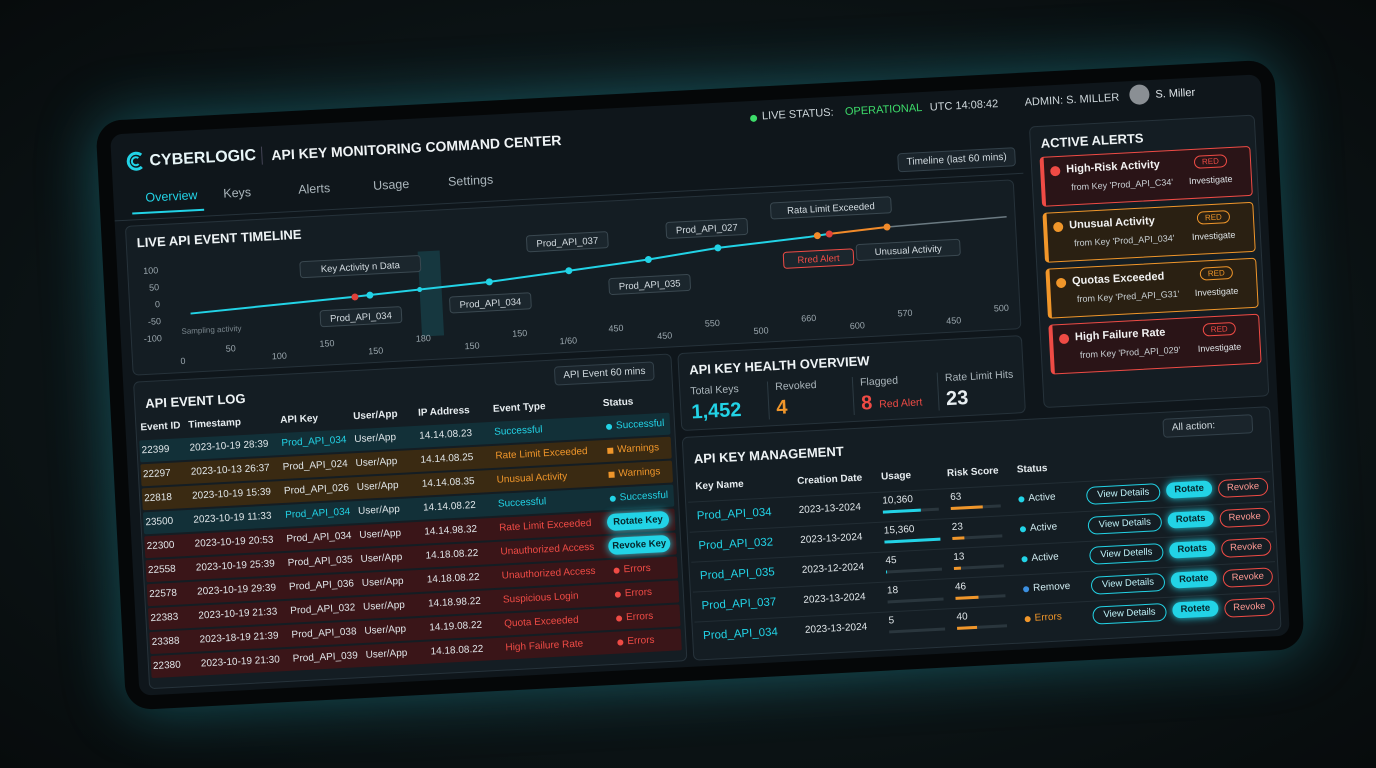  Describe the element at coordinates (314, 189) in the screenshot. I see `nav-tab: Alerts` at that location.